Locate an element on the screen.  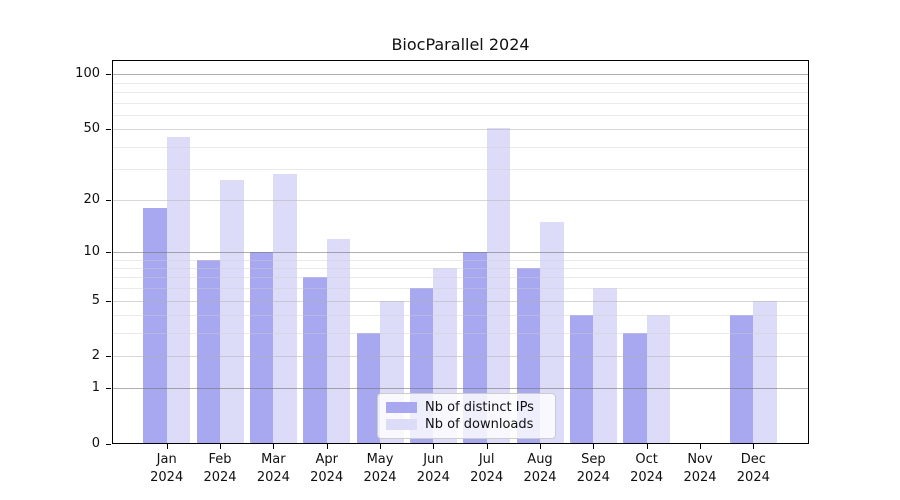
x-tick-apr is located at coordinates (327, 446).